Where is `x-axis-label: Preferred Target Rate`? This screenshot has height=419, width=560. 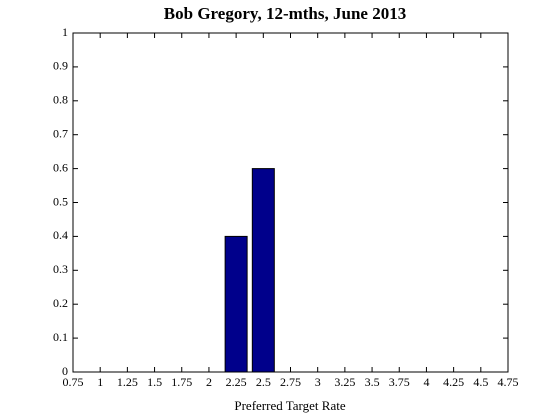 x-axis-label: Preferred Target Rate is located at coordinates (289, 405).